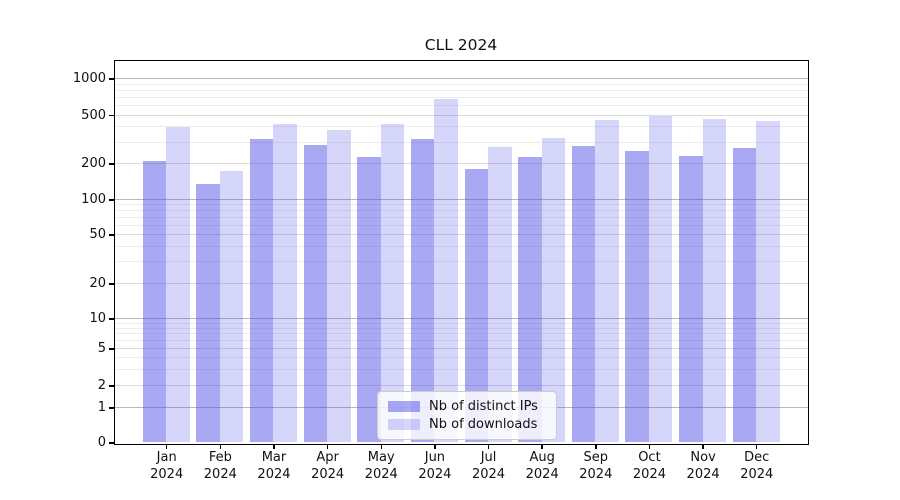 The height and width of the screenshot is (500, 900). I want to click on x-tick-mark-may, so click(381, 446).